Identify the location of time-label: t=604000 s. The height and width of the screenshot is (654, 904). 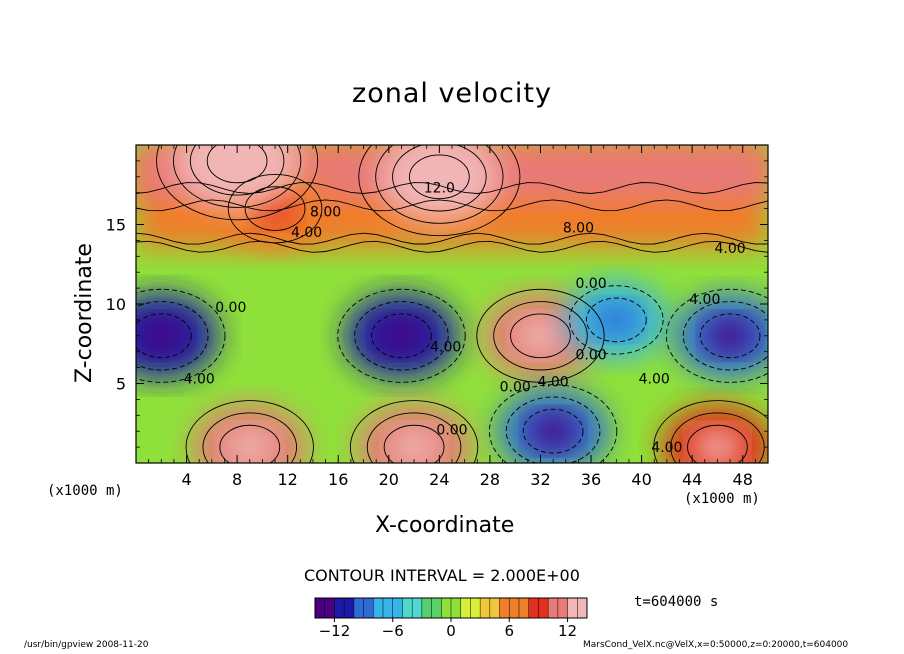
(676, 602).